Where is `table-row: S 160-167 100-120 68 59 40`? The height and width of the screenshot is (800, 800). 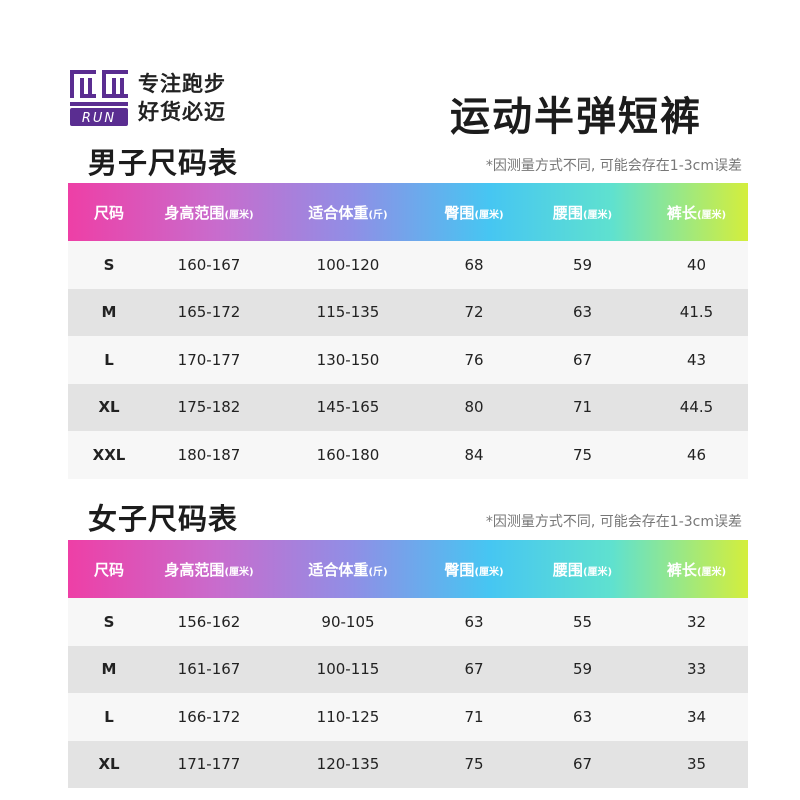
table-row: S 160-167 100-120 68 59 40 is located at coordinates (408, 265).